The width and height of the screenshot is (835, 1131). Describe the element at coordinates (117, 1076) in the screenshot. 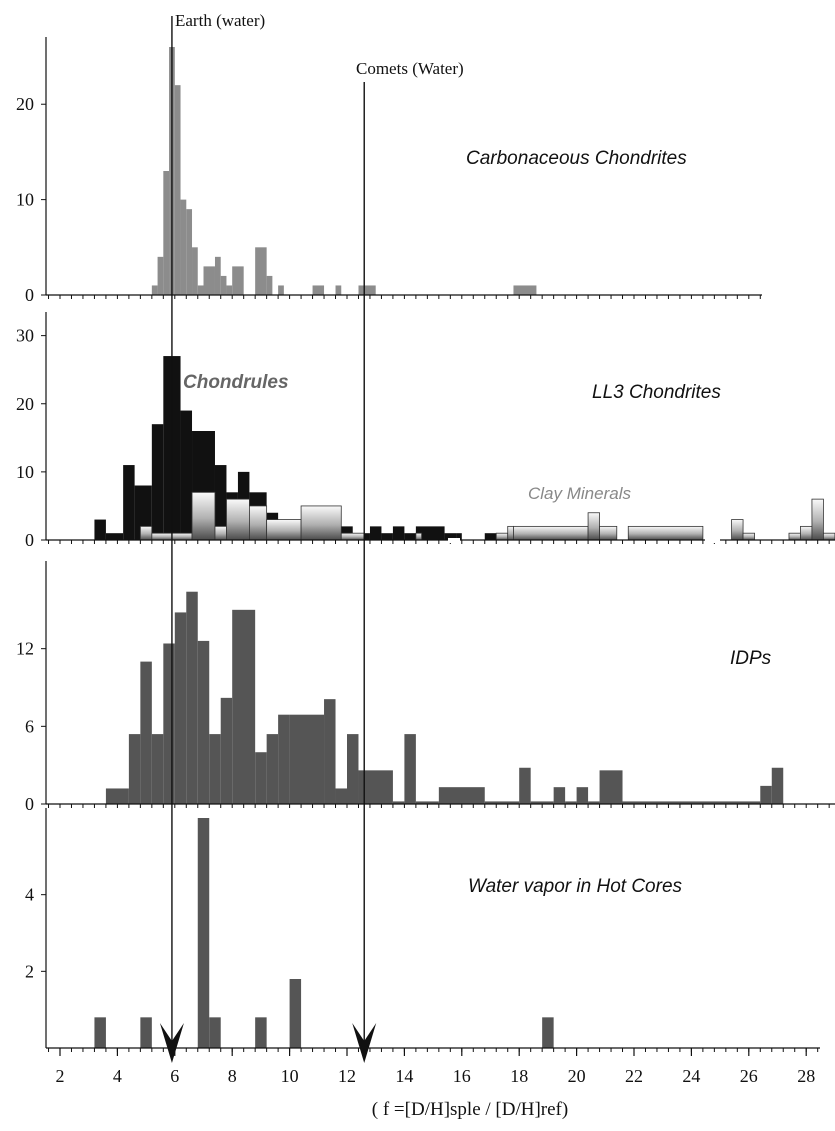

I see `x-tick-label: 4` at that location.